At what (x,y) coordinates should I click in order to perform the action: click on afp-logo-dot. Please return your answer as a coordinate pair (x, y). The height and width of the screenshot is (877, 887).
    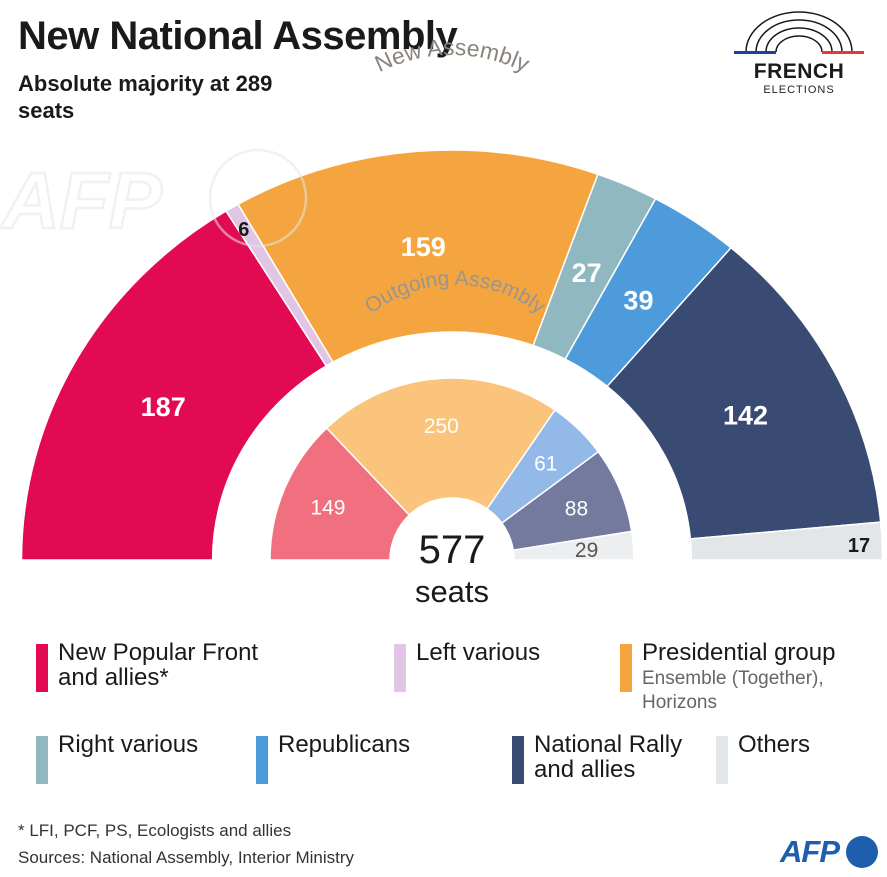
    Looking at the image, I should click on (862, 852).